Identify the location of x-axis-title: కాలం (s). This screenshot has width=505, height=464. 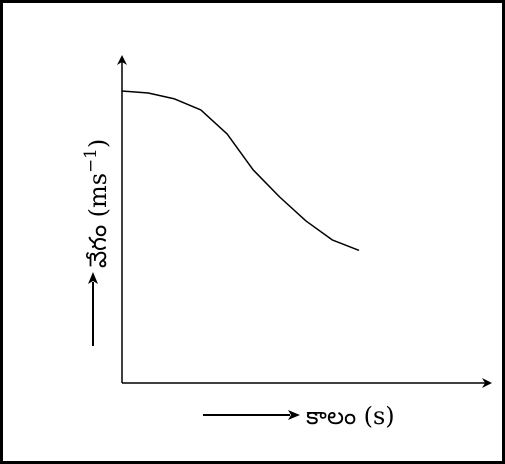
(350, 416).